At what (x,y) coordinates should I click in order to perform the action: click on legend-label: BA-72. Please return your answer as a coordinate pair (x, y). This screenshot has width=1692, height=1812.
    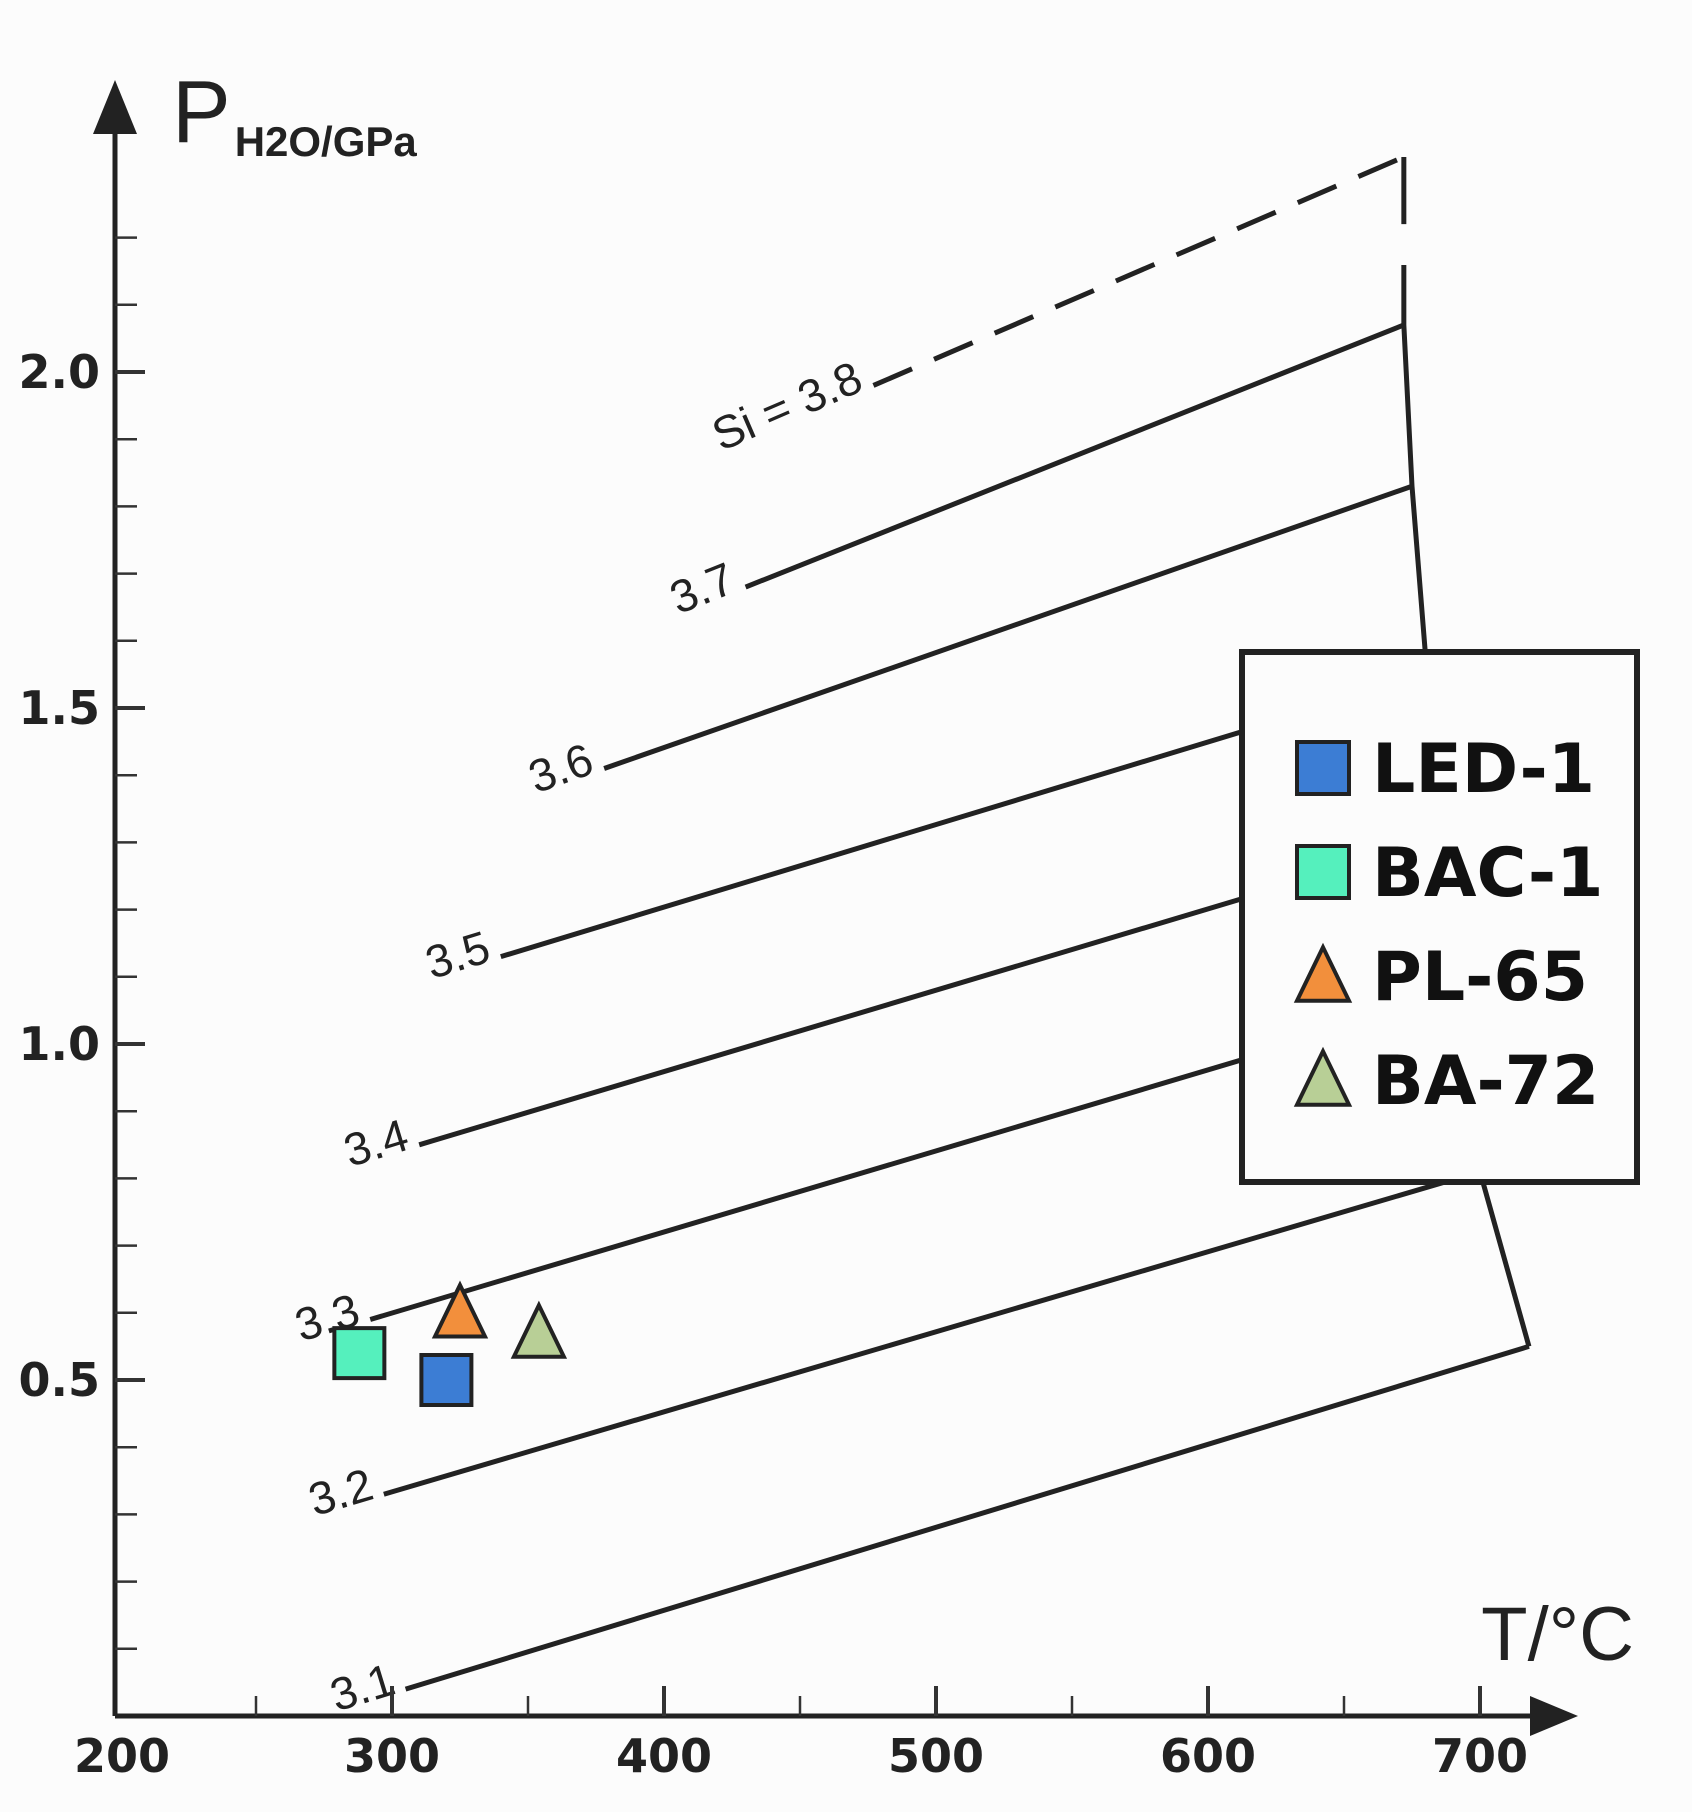
    Looking at the image, I should click on (1485, 1081).